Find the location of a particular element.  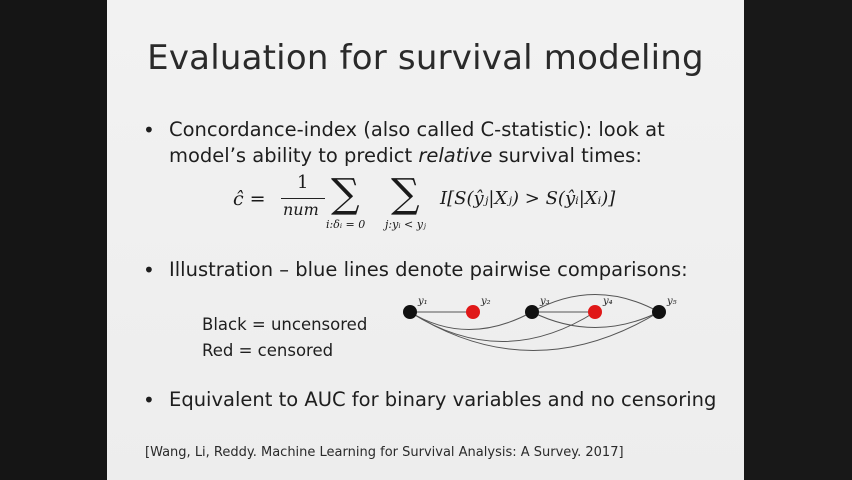

pairwise-comparison-graph: y₁ y₂ y₃ y₄ y₅ is located at coordinates (540, 322).